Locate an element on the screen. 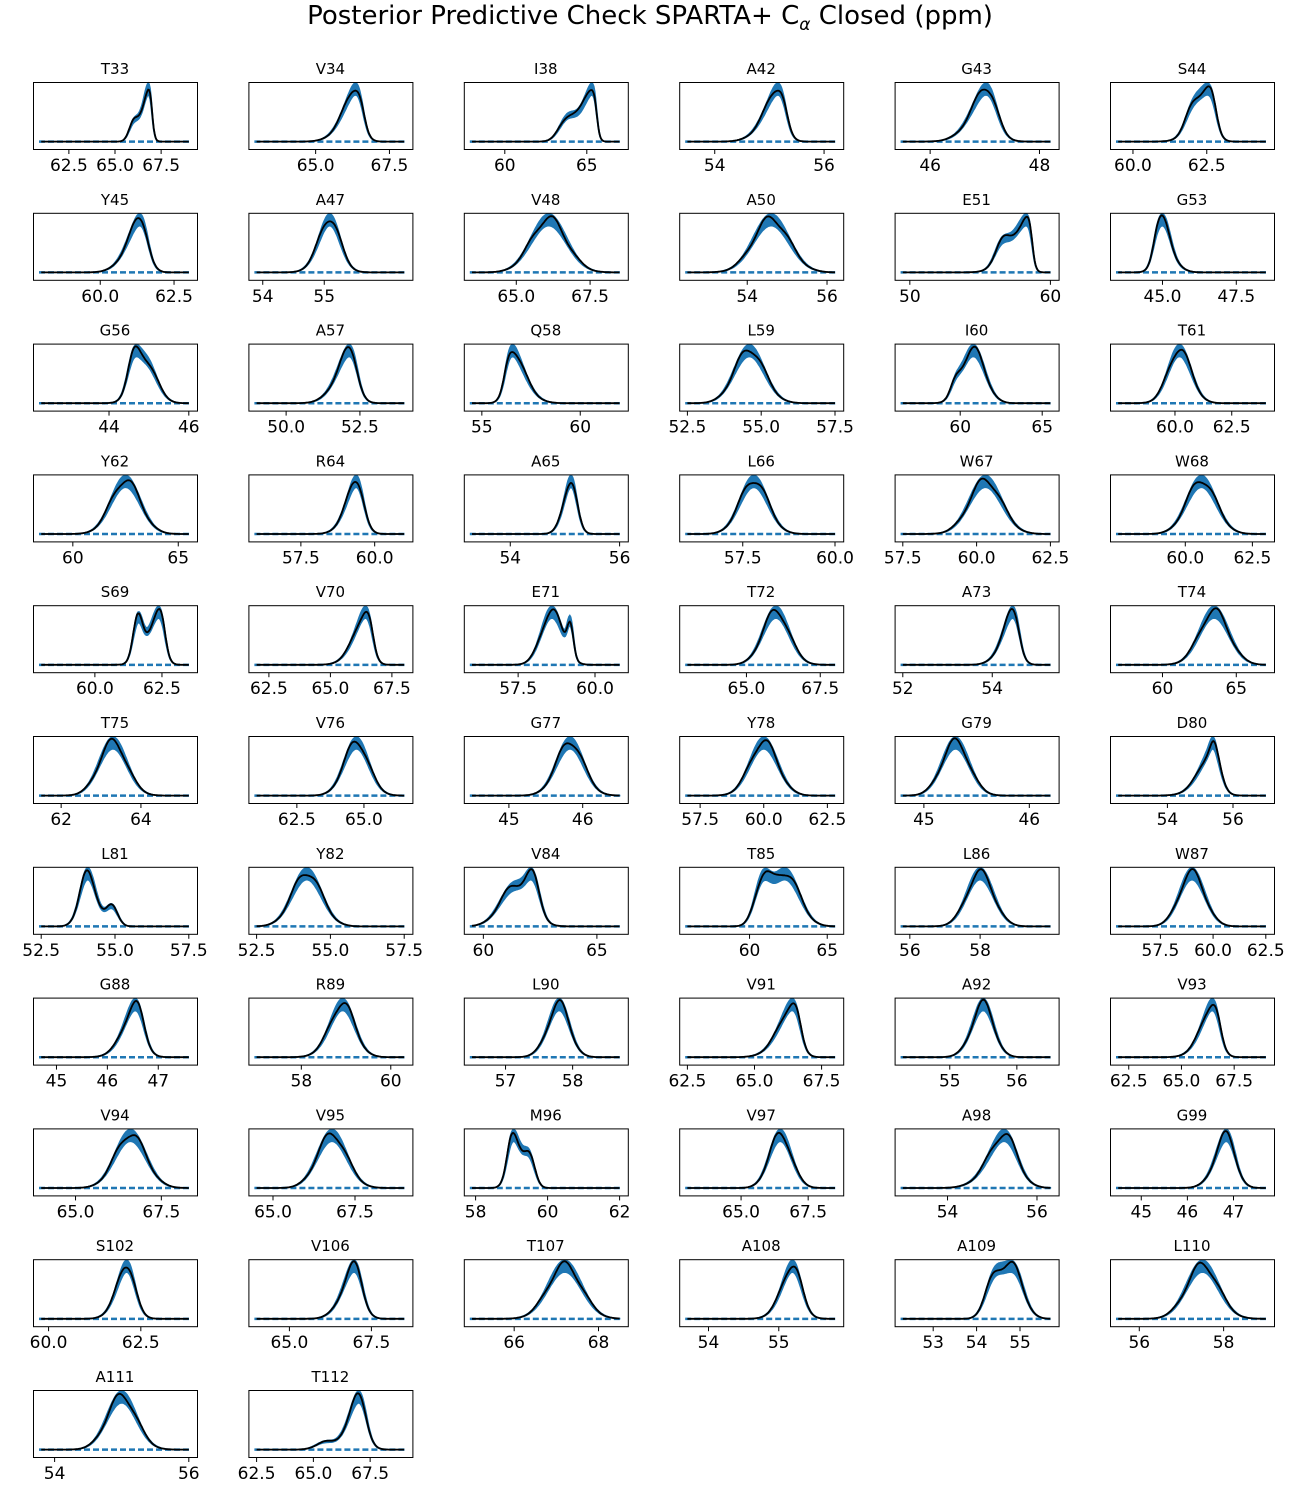 The image size is (1300, 1500). x-tick-label: 56 is located at coordinates (910, 951).